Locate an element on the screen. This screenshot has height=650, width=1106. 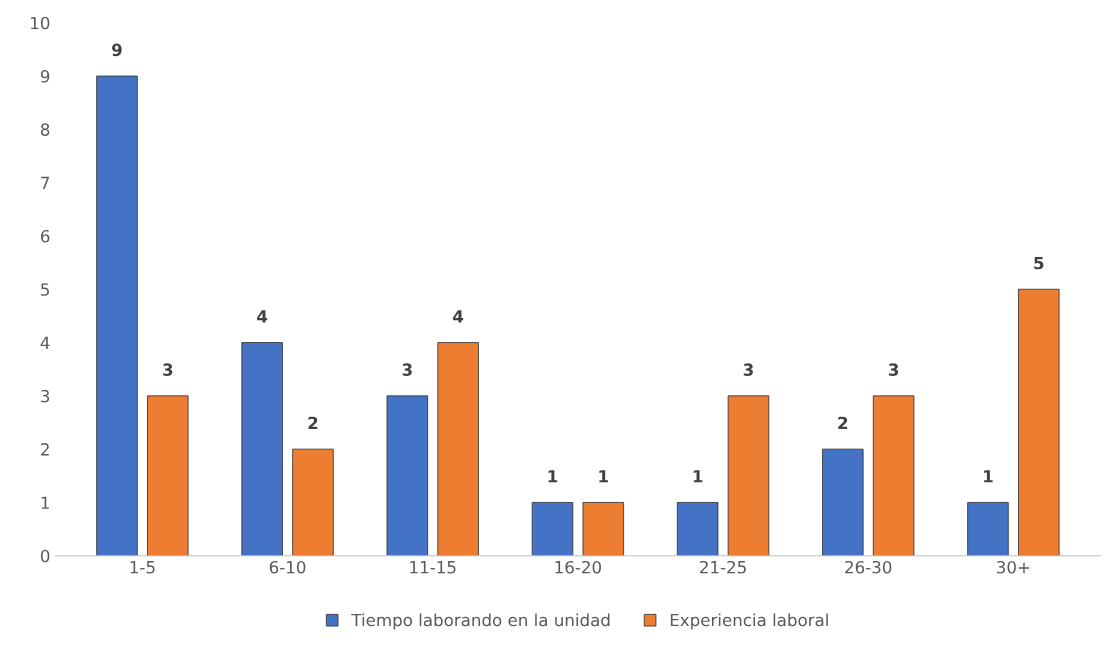
legend-label: Tiempo laborando en la unidad is located at coordinates (480, 621).